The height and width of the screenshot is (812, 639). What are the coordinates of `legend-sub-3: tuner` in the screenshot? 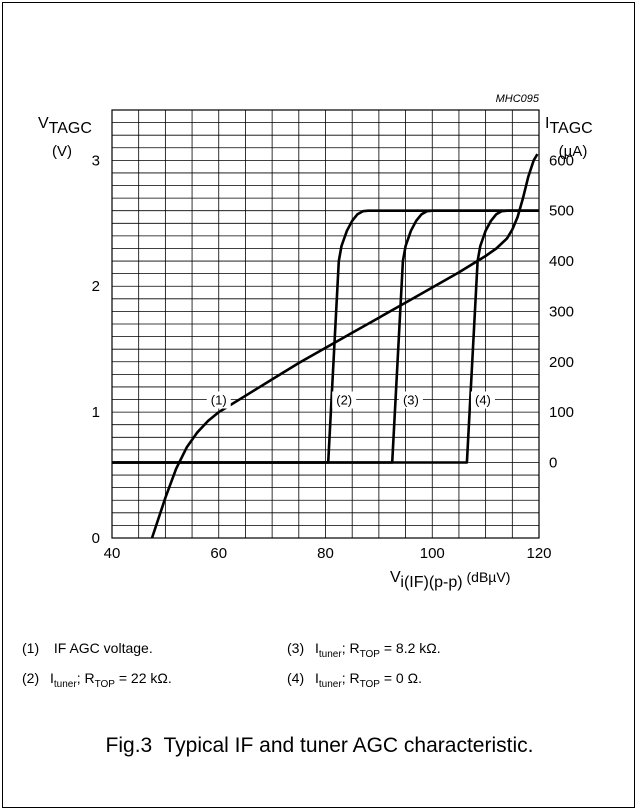 It's located at (330, 654).